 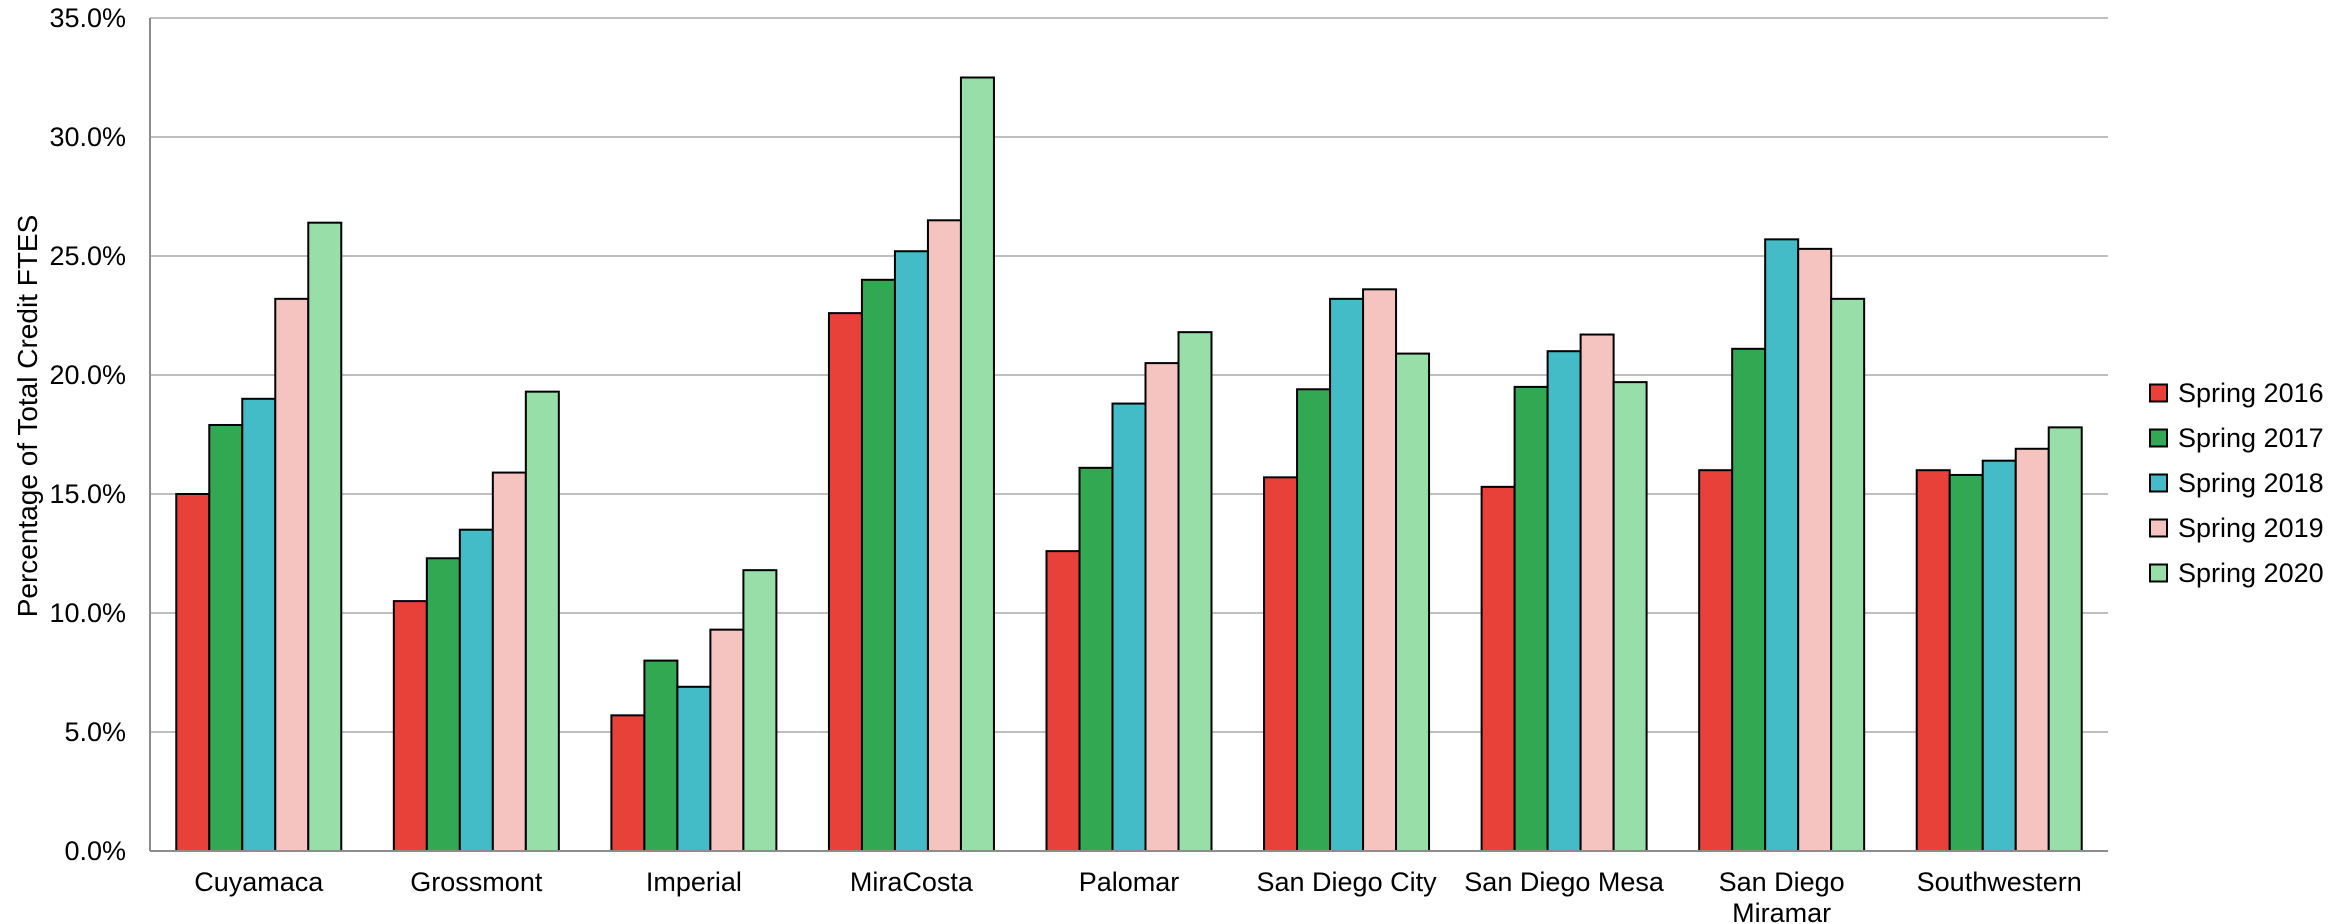 What do you see at coordinates (2251, 438) in the screenshot?
I see `legend-label: Spring 2017` at bounding box center [2251, 438].